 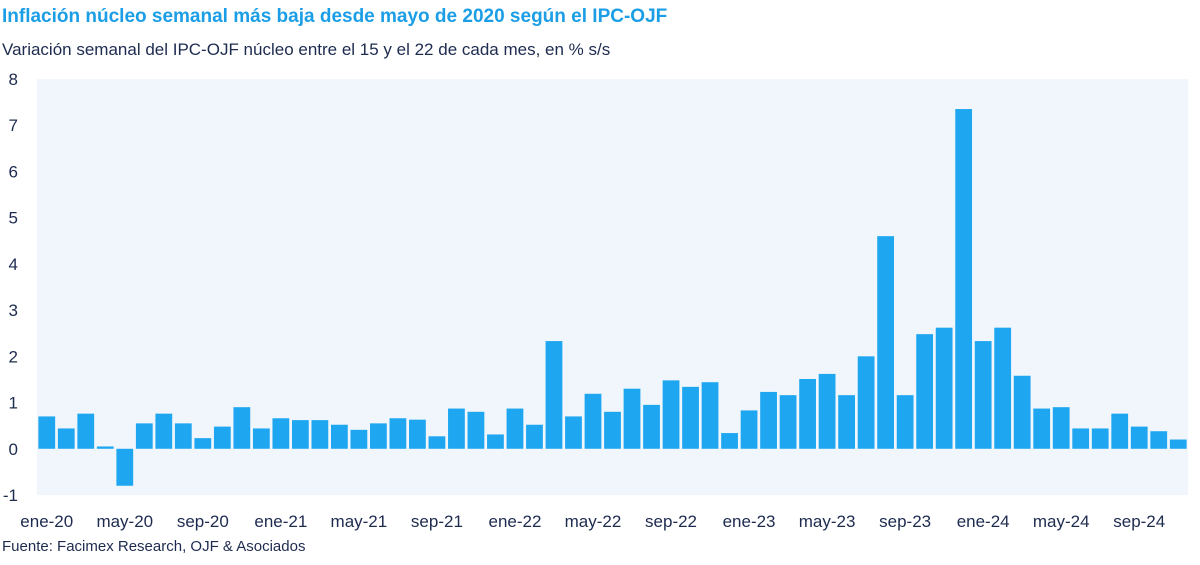 I want to click on y-tick-label: 1, so click(x=13, y=403).